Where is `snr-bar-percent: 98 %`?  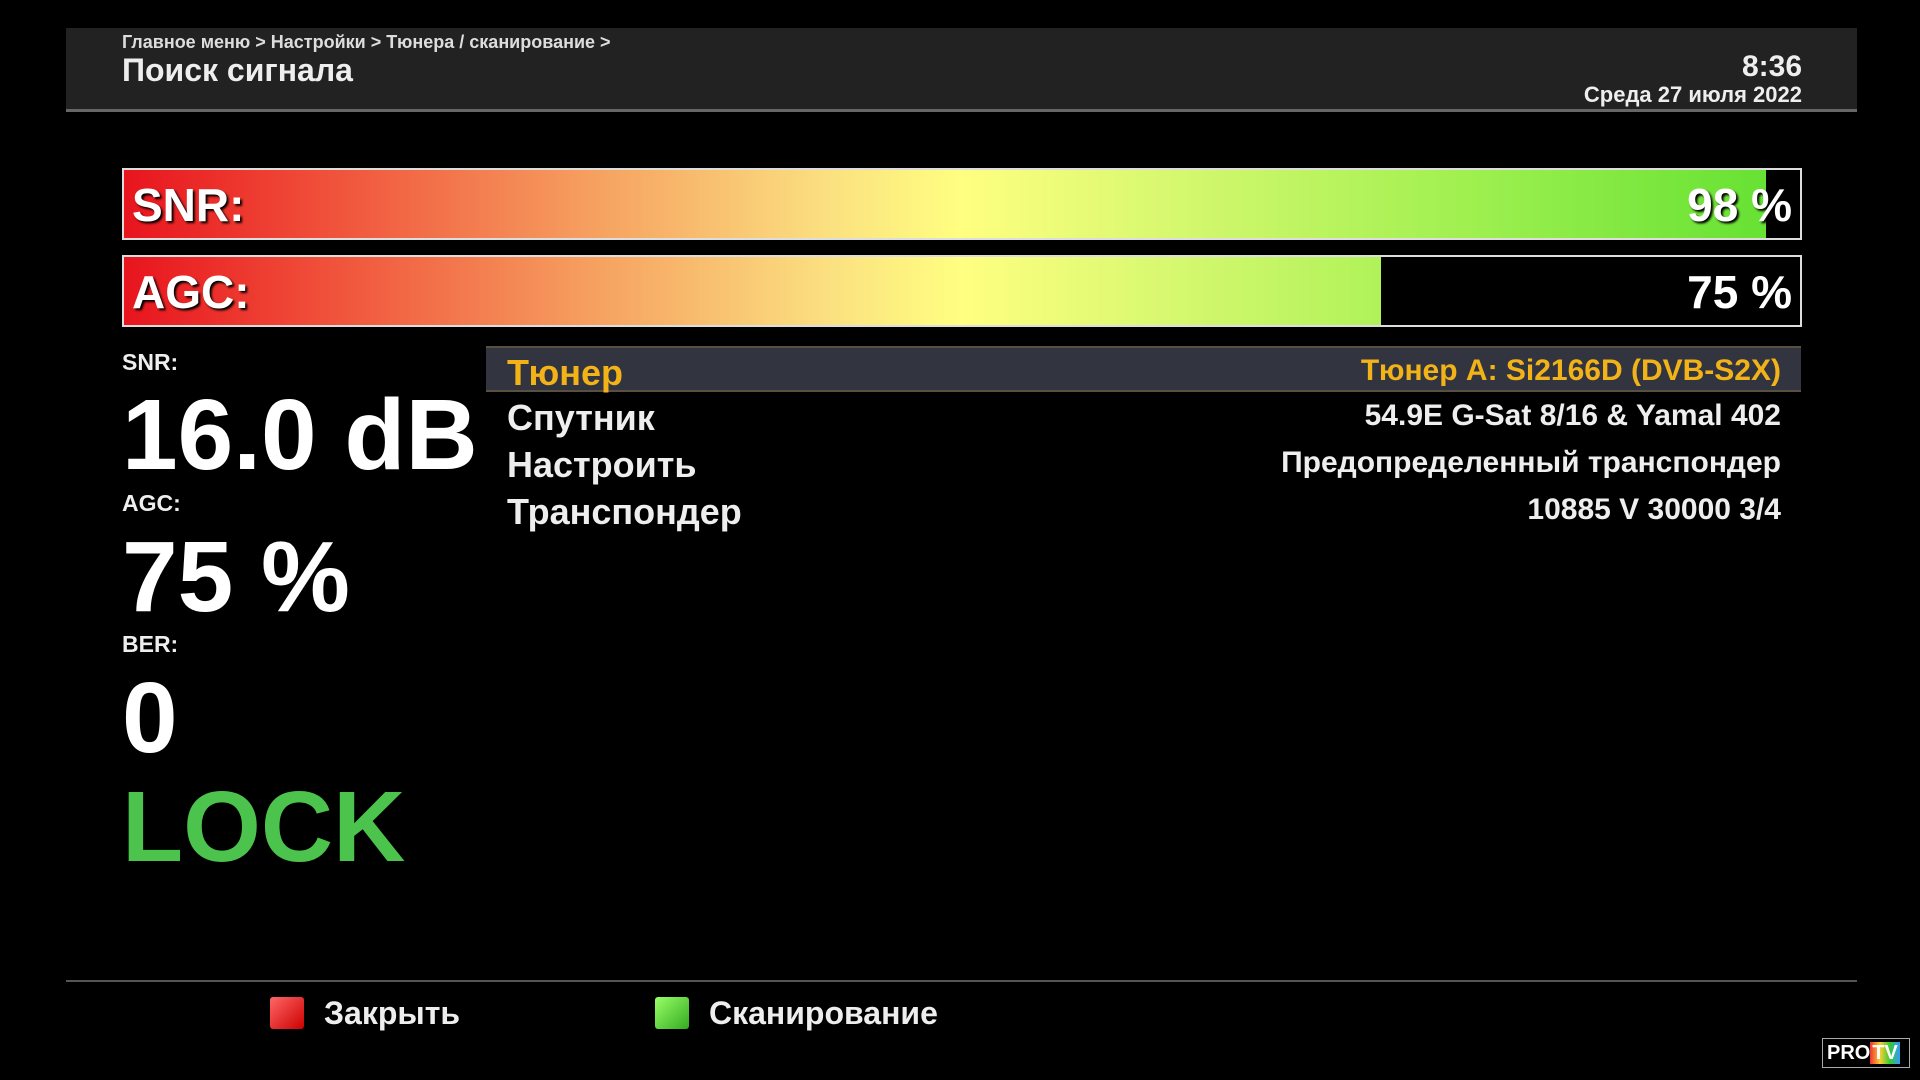 snr-bar-percent: 98 % is located at coordinates (1739, 205).